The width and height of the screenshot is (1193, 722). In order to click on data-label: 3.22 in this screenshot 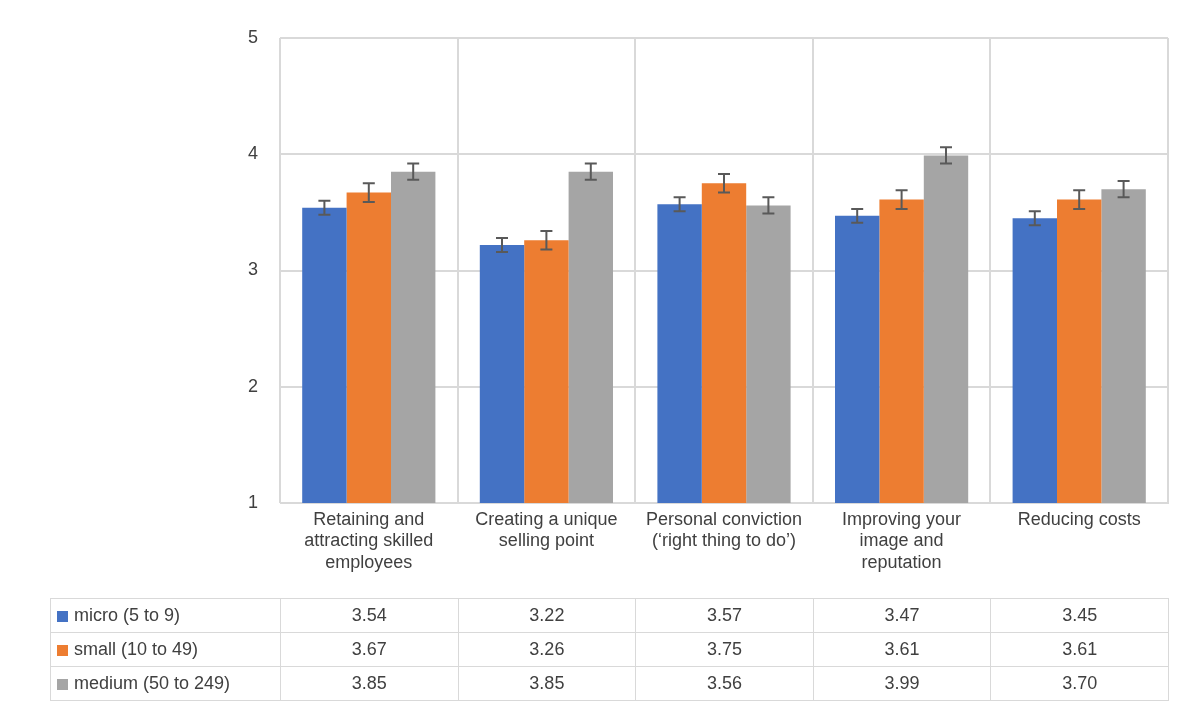, I will do `click(547, 615)`.